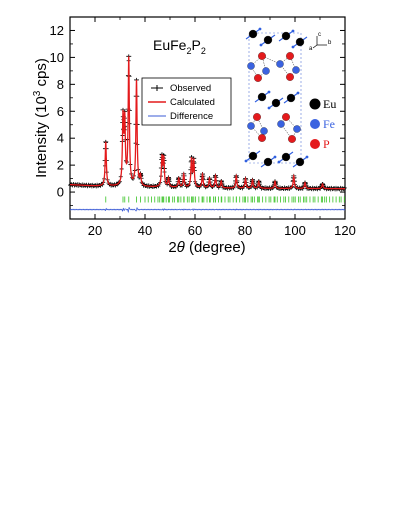 The width and height of the screenshot is (409, 529). Describe the element at coordinates (315, 46) in the screenshot. I see `a-axis-line` at that location.